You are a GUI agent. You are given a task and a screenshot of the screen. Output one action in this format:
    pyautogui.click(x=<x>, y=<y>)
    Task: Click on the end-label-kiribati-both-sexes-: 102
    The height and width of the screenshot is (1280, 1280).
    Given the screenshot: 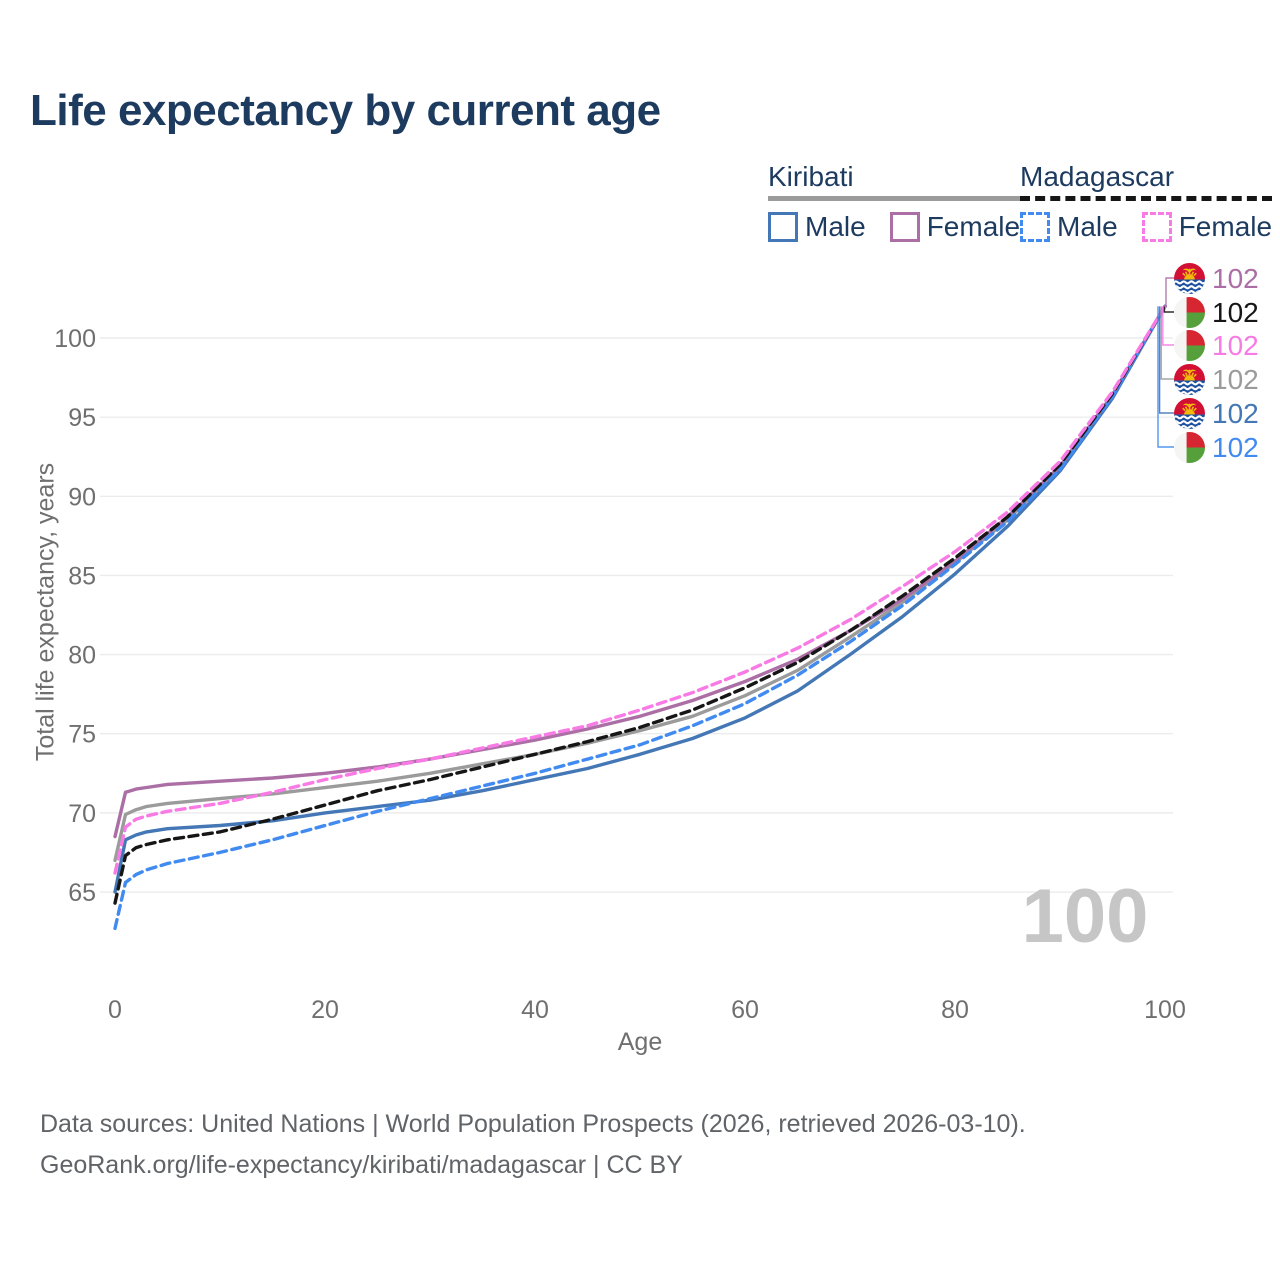 What is the action you would take?
    pyautogui.click(x=1216, y=380)
    